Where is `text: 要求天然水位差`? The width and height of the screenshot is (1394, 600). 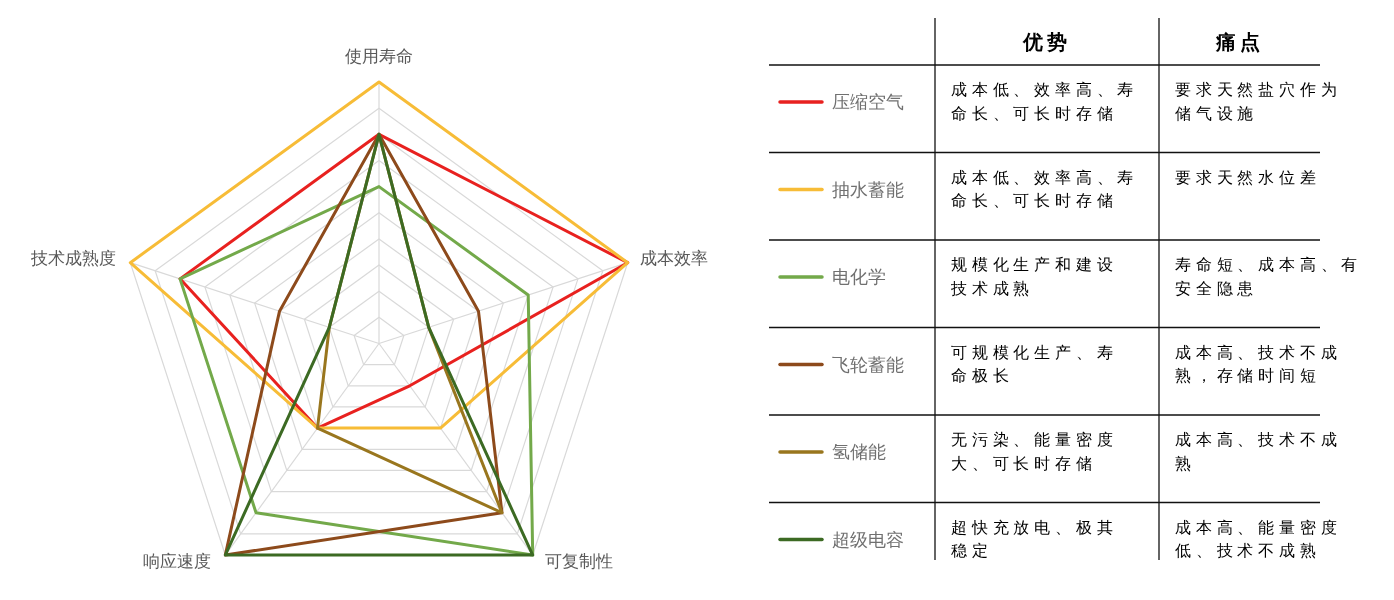
text: 要求天然水位差 is located at coordinates (1248, 176).